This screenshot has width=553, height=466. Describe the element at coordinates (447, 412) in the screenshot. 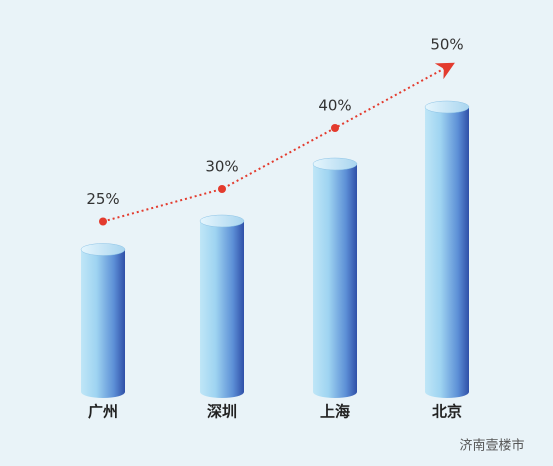

I see `x-tick-label: 北京` at that location.